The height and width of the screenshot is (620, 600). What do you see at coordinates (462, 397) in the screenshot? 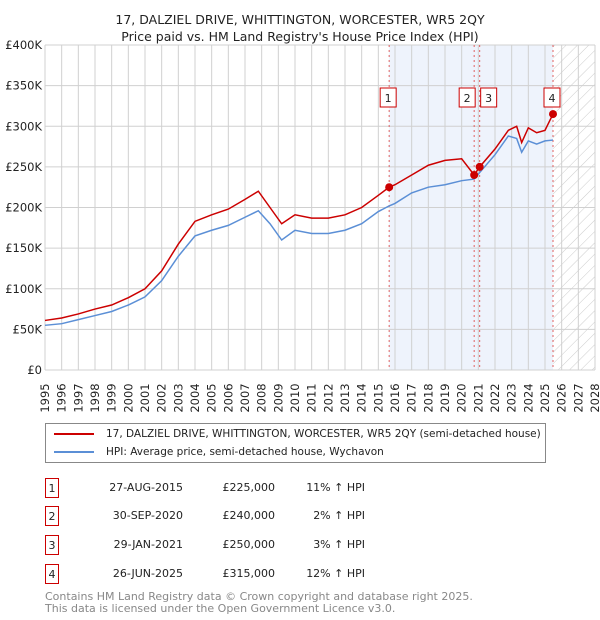
I see `x-tick-label: 2020` at bounding box center [462, 397].